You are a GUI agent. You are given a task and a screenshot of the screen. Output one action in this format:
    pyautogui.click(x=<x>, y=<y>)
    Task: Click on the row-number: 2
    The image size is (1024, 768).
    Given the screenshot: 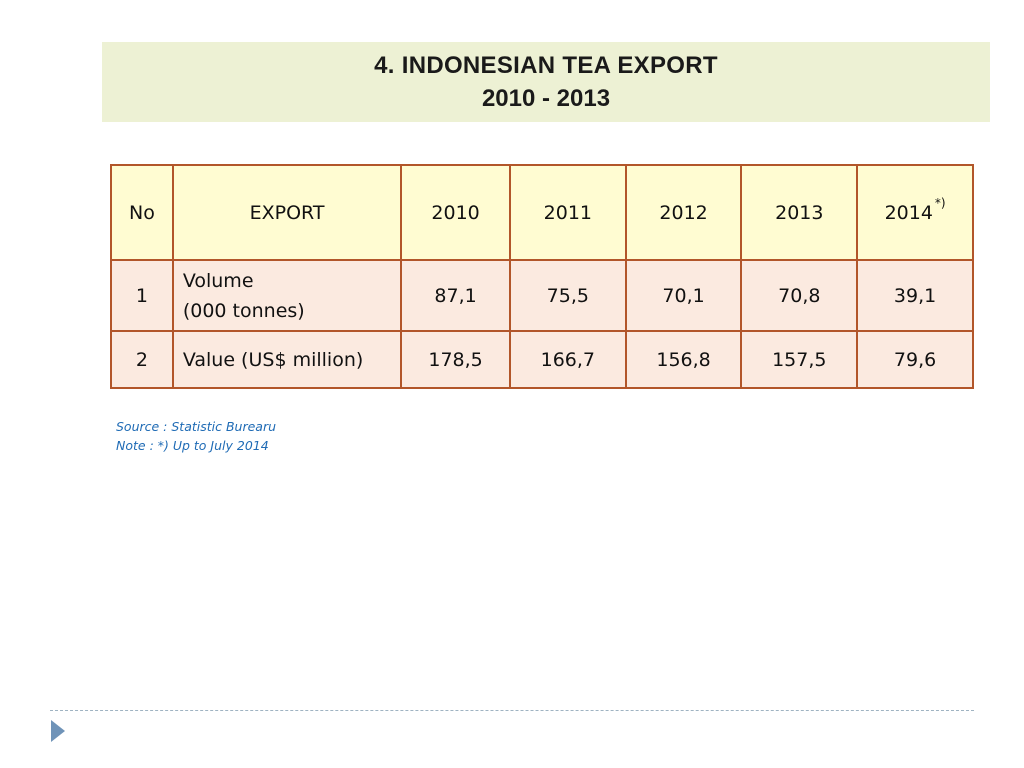 What is the action you would take?
    pyautogui.click(x=142, y=359)
    